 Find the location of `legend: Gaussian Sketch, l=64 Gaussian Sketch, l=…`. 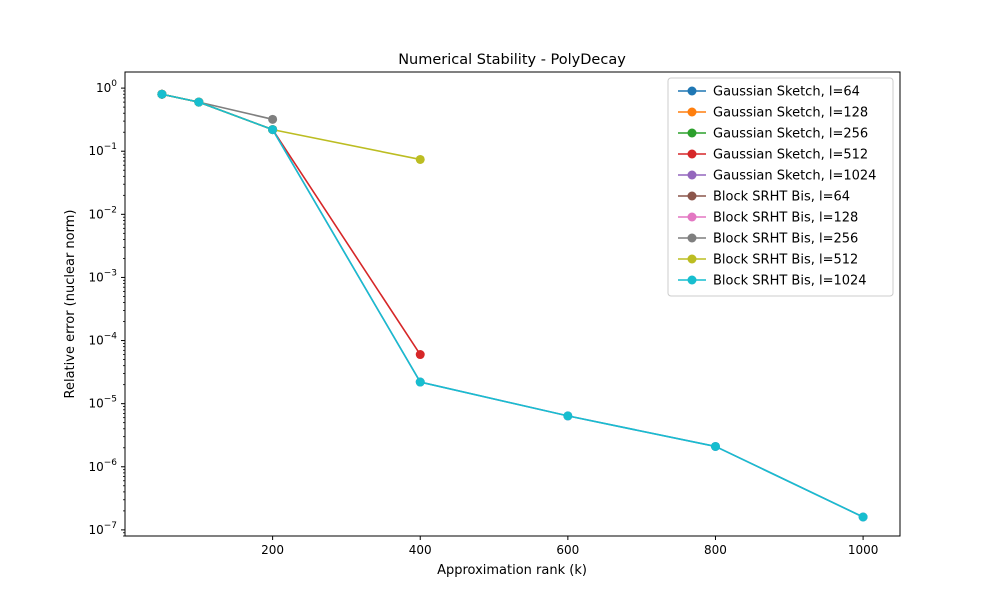

legend: Gaussian Sketch, l=64 Gaussian Sketch, l=… is located at coordinates (780, 187).